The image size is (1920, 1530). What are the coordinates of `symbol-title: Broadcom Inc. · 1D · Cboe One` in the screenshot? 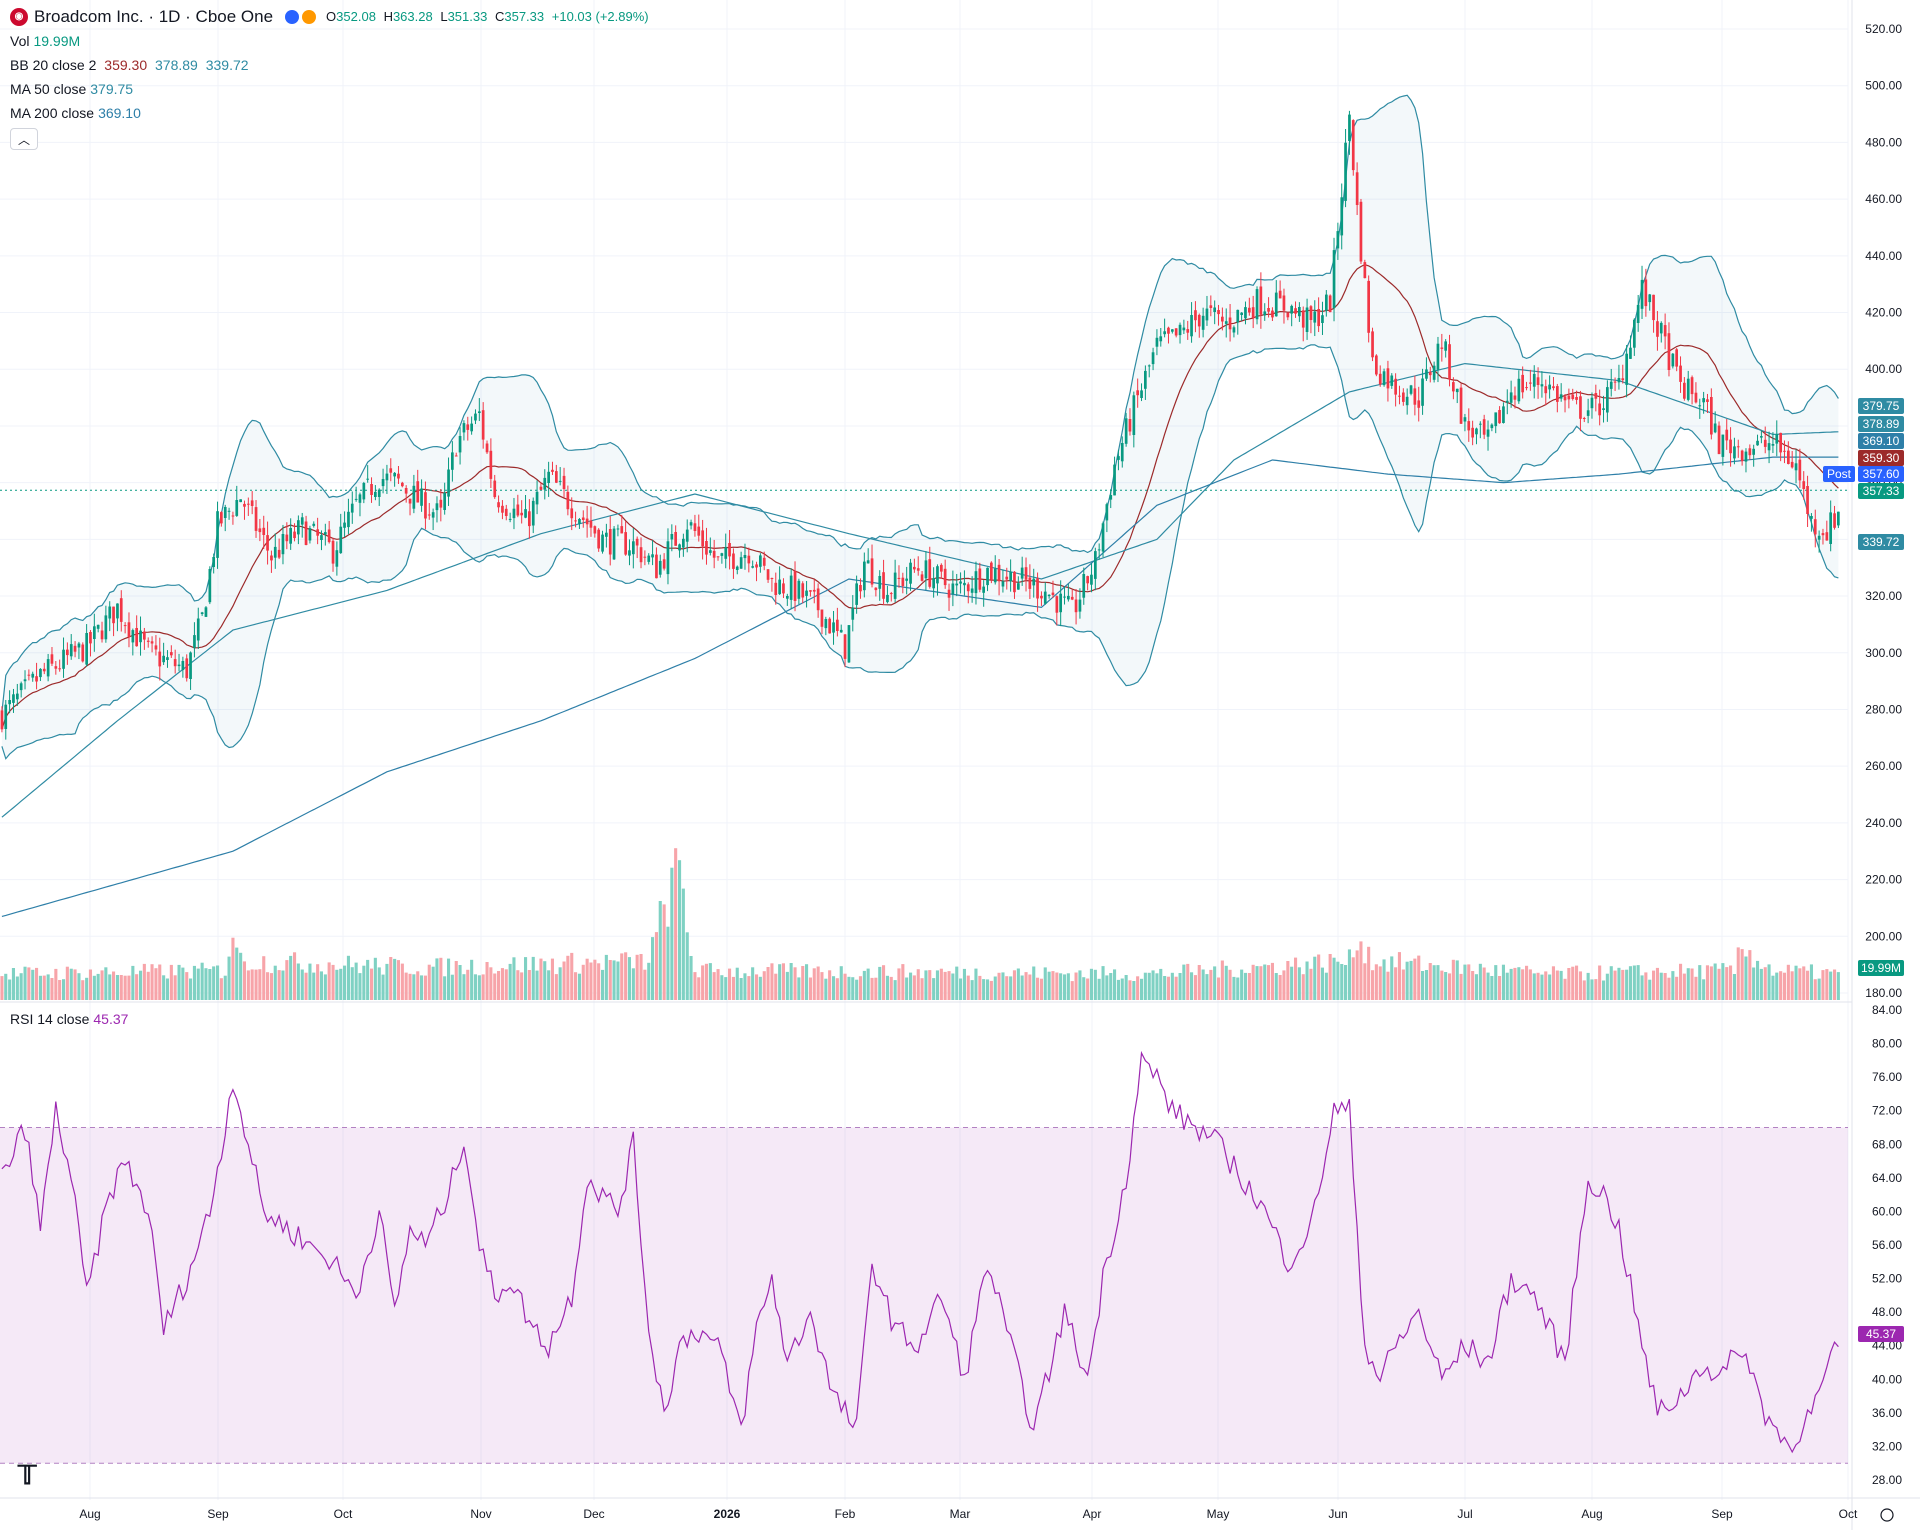 It's located at (154, 16).